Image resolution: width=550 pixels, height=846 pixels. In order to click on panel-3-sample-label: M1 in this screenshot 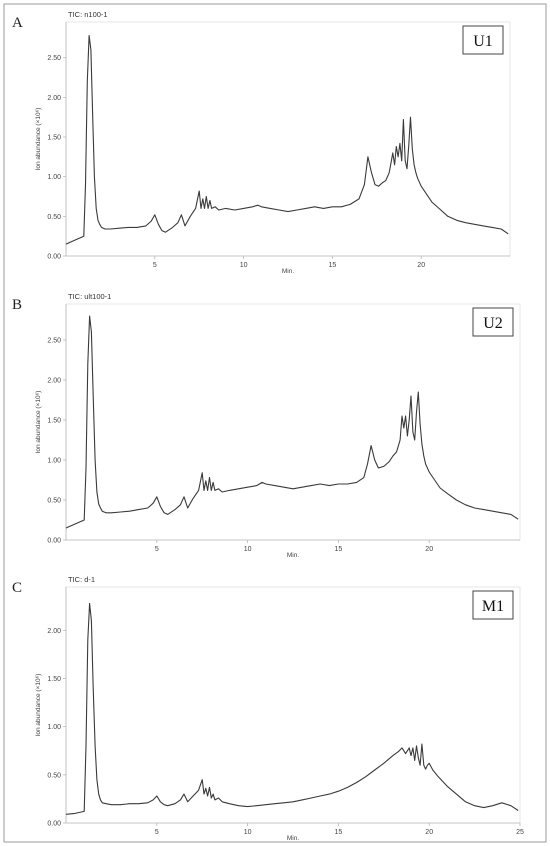, I will do `click(493, 606)`.